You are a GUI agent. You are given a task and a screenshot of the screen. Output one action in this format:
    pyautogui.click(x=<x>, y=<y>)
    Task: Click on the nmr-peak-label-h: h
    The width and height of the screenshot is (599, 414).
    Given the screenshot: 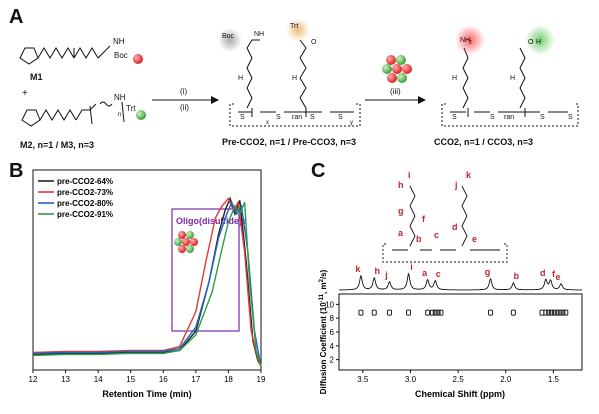 What is the action you would take?
    pyautogui.click(x=378, y=271)
    